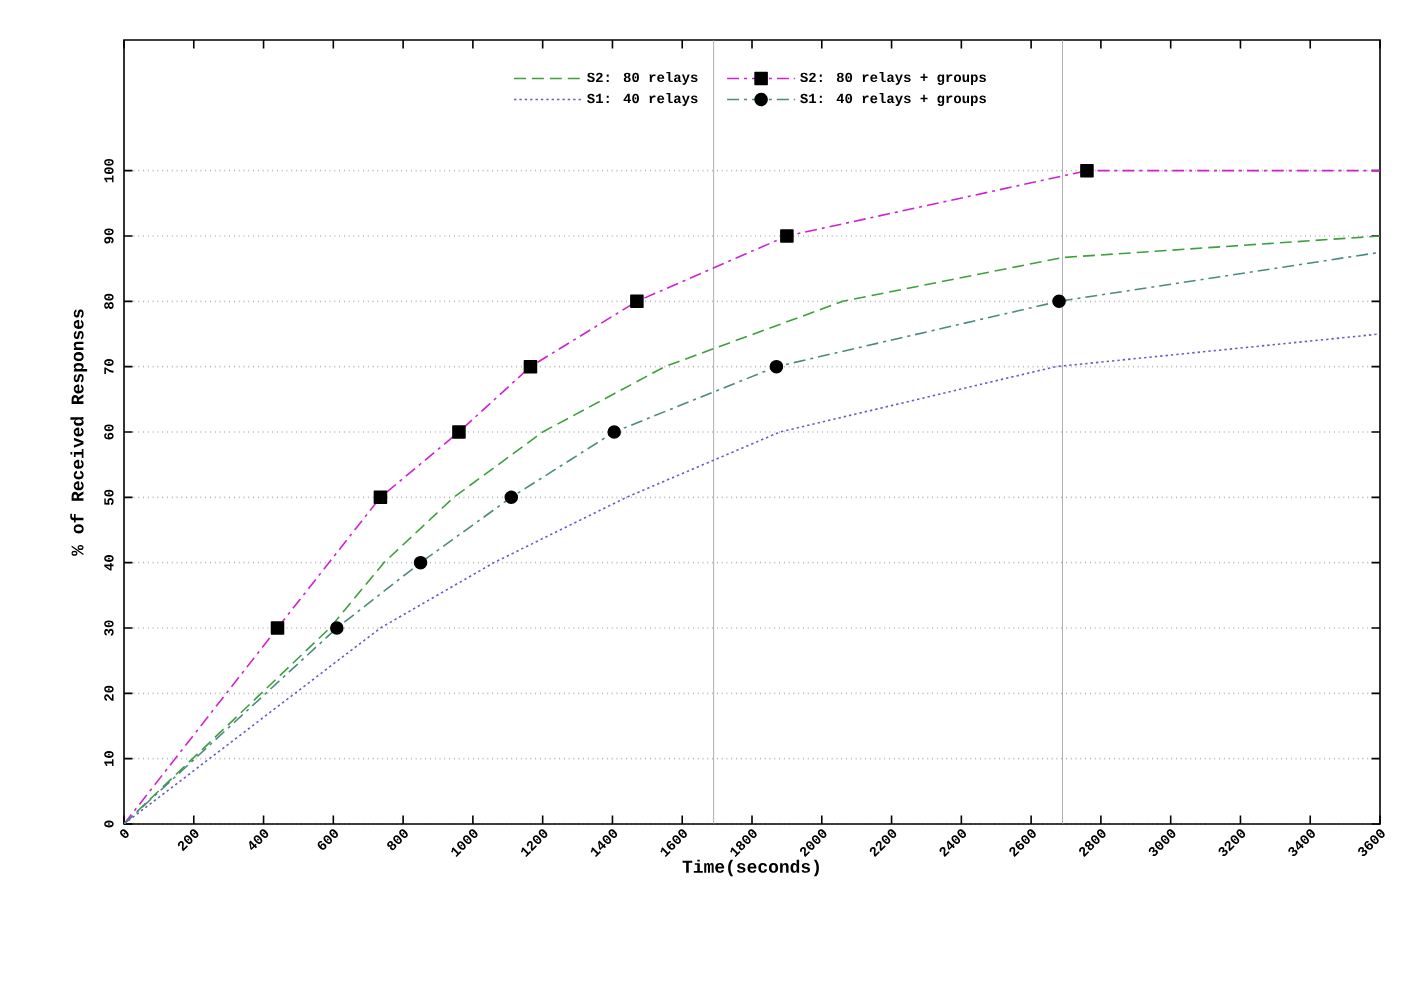 The width and height of the screenshot is (1404, 982). I want to click on x-axis-title: Time(seconds), so click(750, 868).